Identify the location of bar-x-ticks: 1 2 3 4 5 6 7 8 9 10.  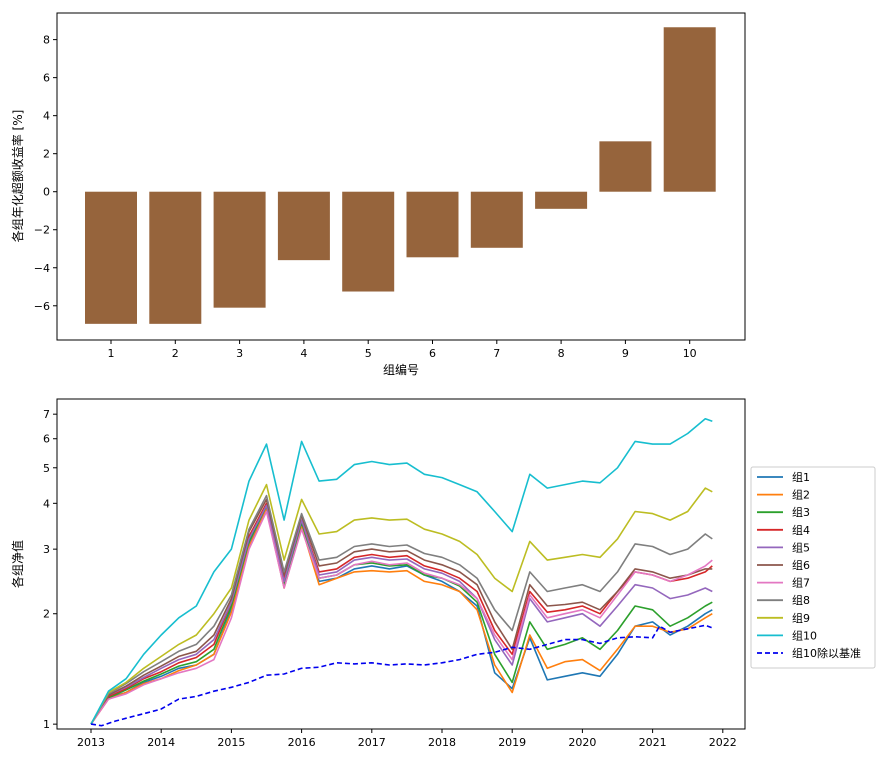
(402, 350).